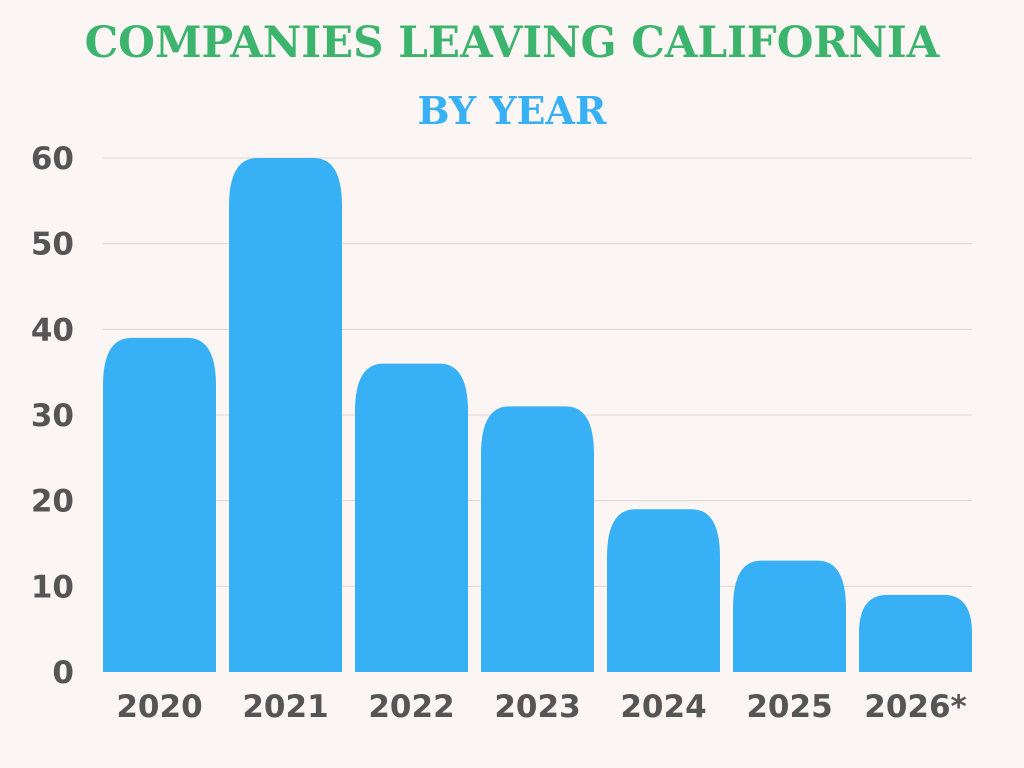 The height and width of the screenshot is (768, 1024). What do you see at coordinates (63, 673) in the screenshot?
I see `y-tick-label: 0` at bounding box center [63, 673].